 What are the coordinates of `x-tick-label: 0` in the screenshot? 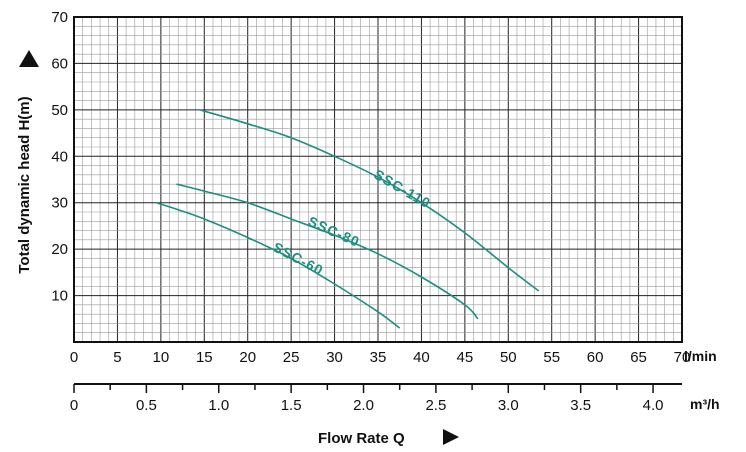 It's located at (74, 357).